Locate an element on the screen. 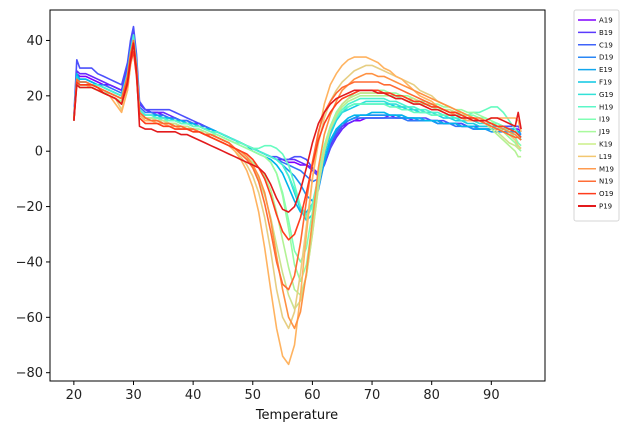 The image size is (629, 432). y-tick-label: 40 is located at coordinates (34, 41).